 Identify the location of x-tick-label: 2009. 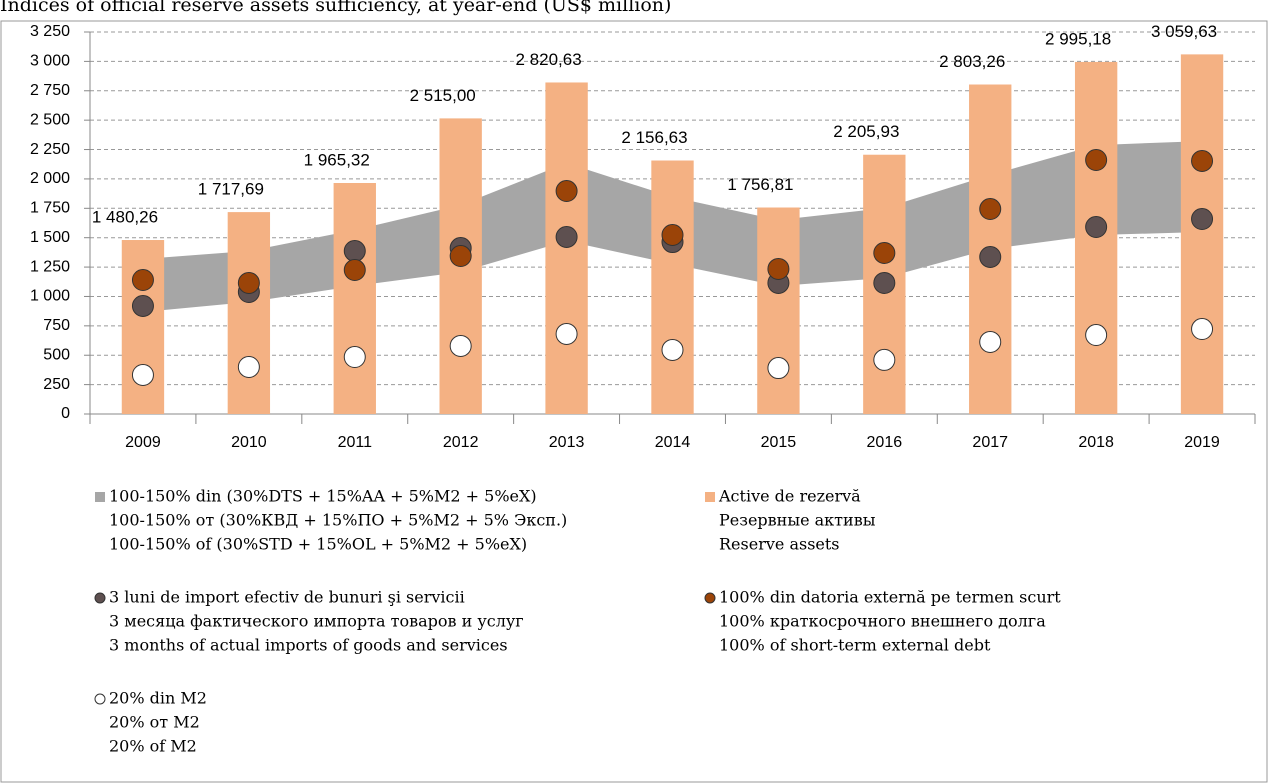
(143, 442).